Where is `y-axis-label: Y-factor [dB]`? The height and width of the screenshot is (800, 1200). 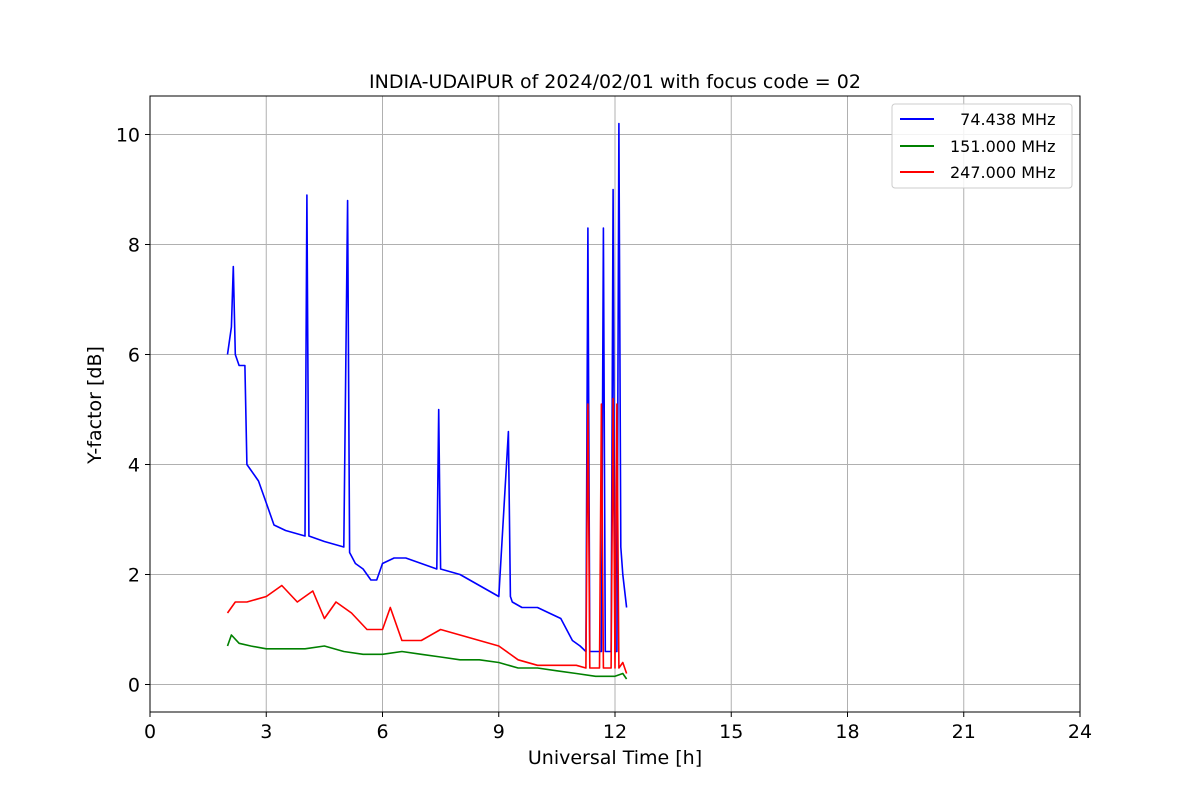
y-axis-label: Y-factor [dB] is located at coordinates (95, 405).